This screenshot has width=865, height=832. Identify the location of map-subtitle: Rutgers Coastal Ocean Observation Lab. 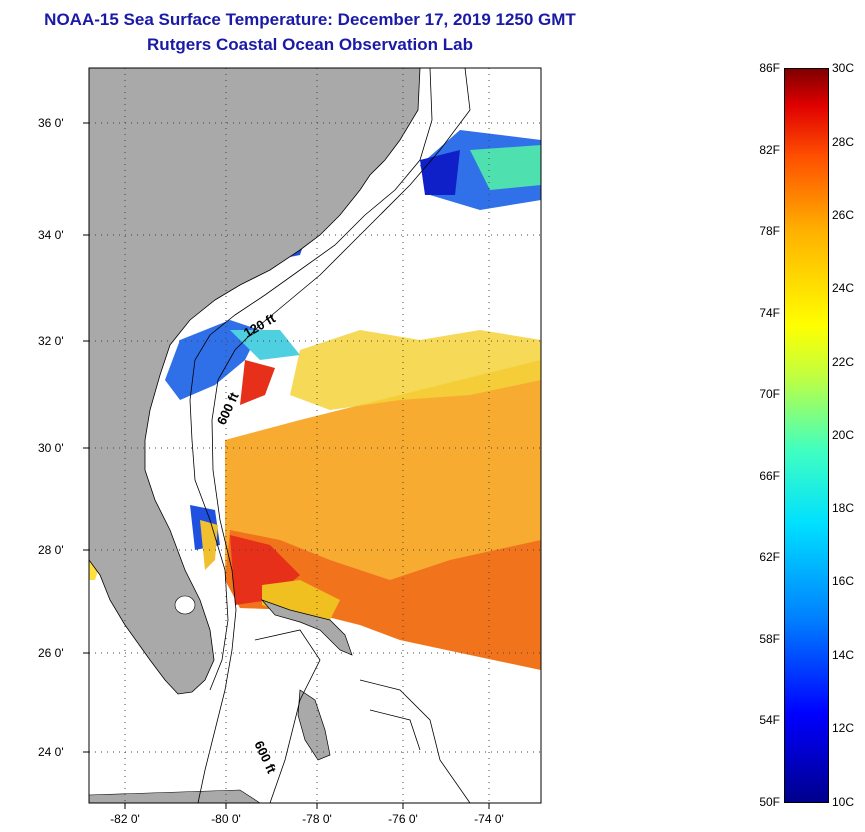
(310, 44).